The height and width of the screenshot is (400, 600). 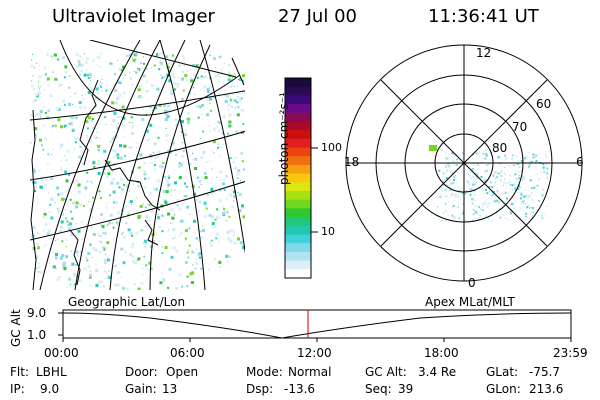 What do you see at coordinates (182, 372) in the screenshot?
I see `status-val-door: Open` at bounding box center [182, 372].